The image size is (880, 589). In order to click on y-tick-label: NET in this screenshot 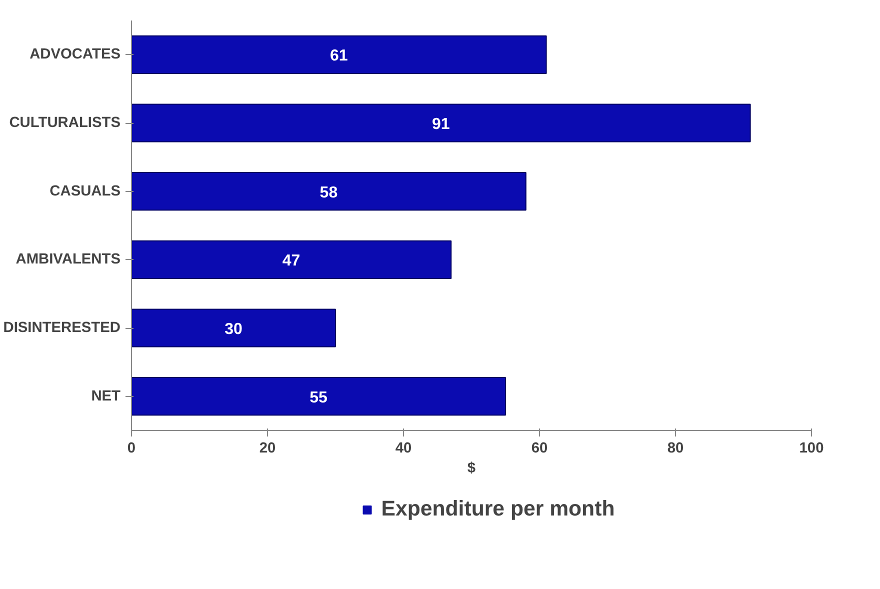, I will do `click(106, 396)`.